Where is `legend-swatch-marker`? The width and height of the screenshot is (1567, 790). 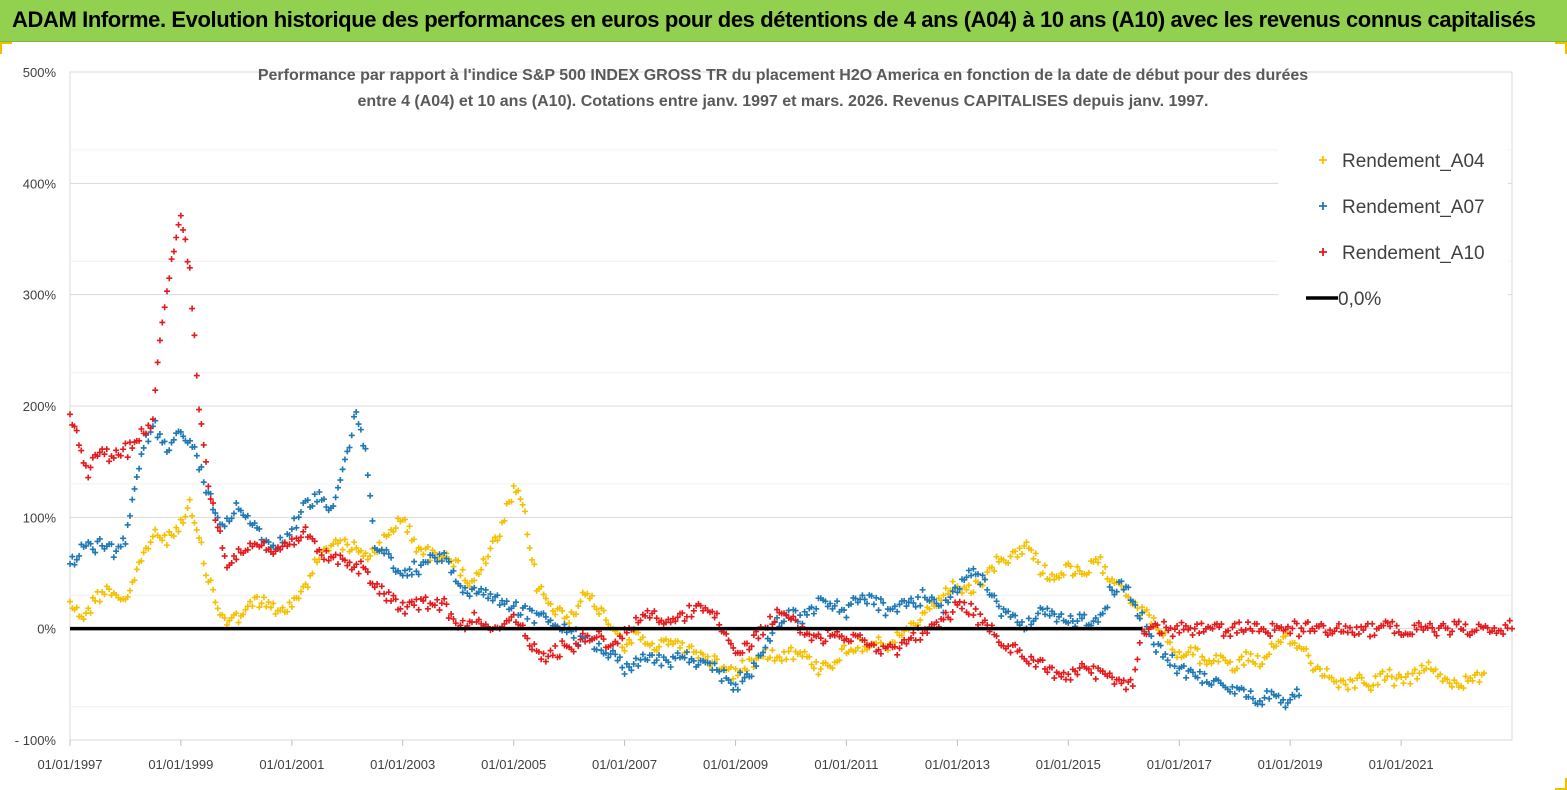 legend-swatch-marker is located at coordinates (1323, 206).